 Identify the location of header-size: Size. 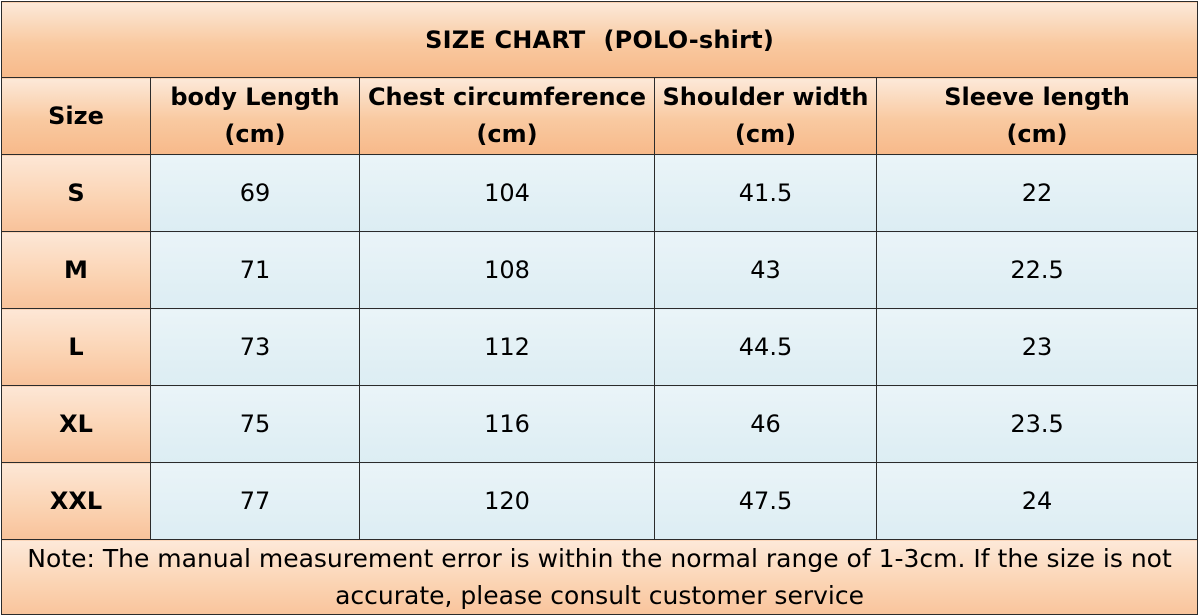
(76, 116).